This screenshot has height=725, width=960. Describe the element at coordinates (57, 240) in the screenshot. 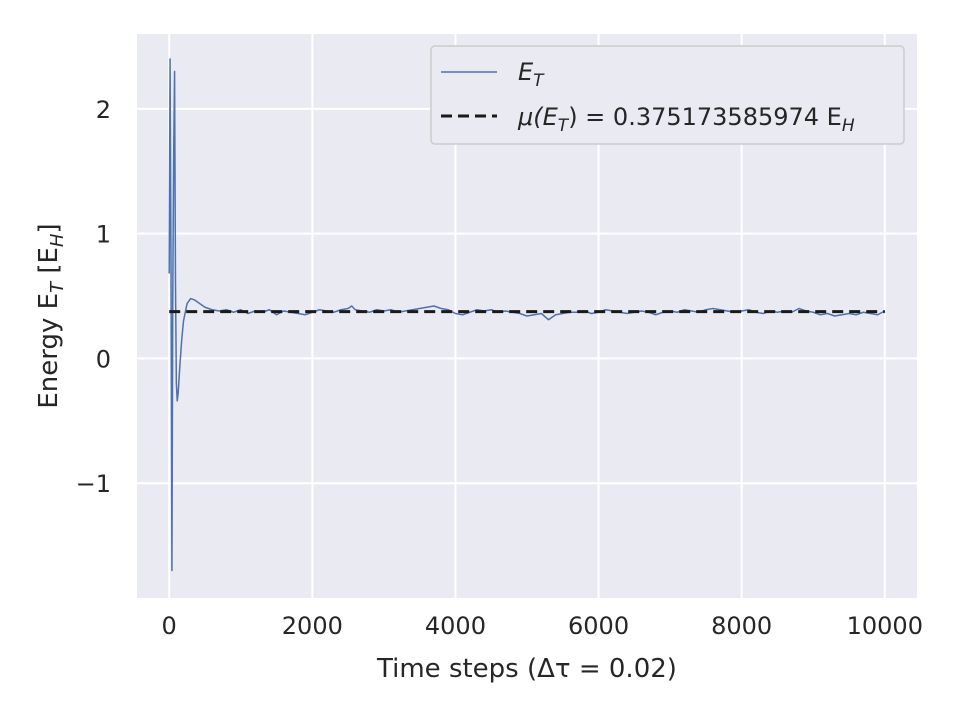

I see `y-axis-label-sub2: H` at that location.